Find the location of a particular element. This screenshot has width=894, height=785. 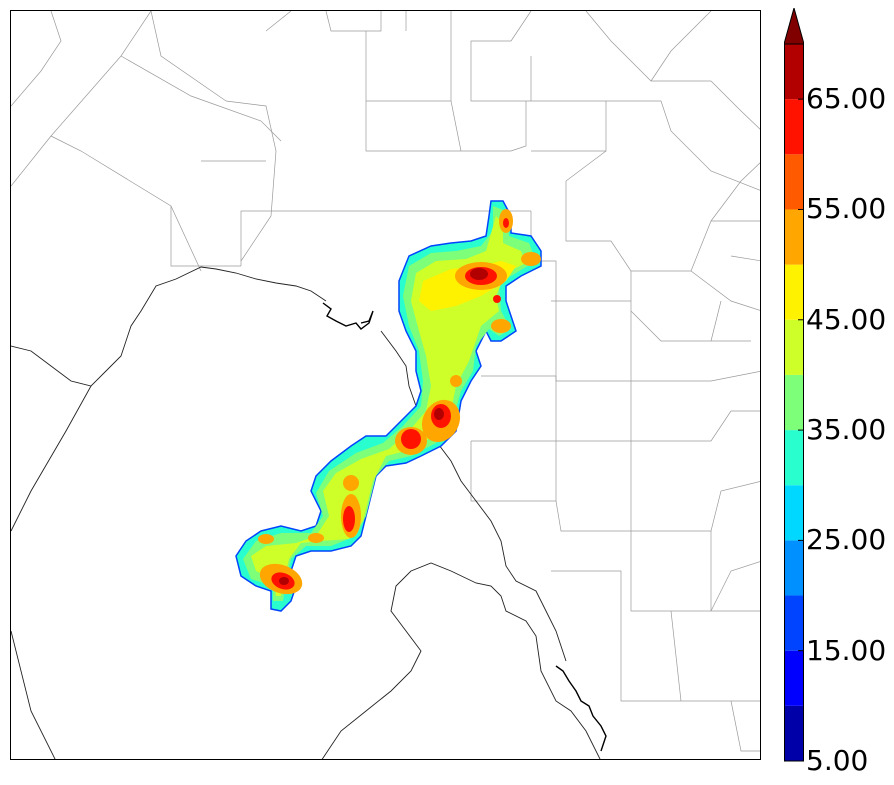

colorbar-tick-label: 15.00 is located at coordinates (846, 650).